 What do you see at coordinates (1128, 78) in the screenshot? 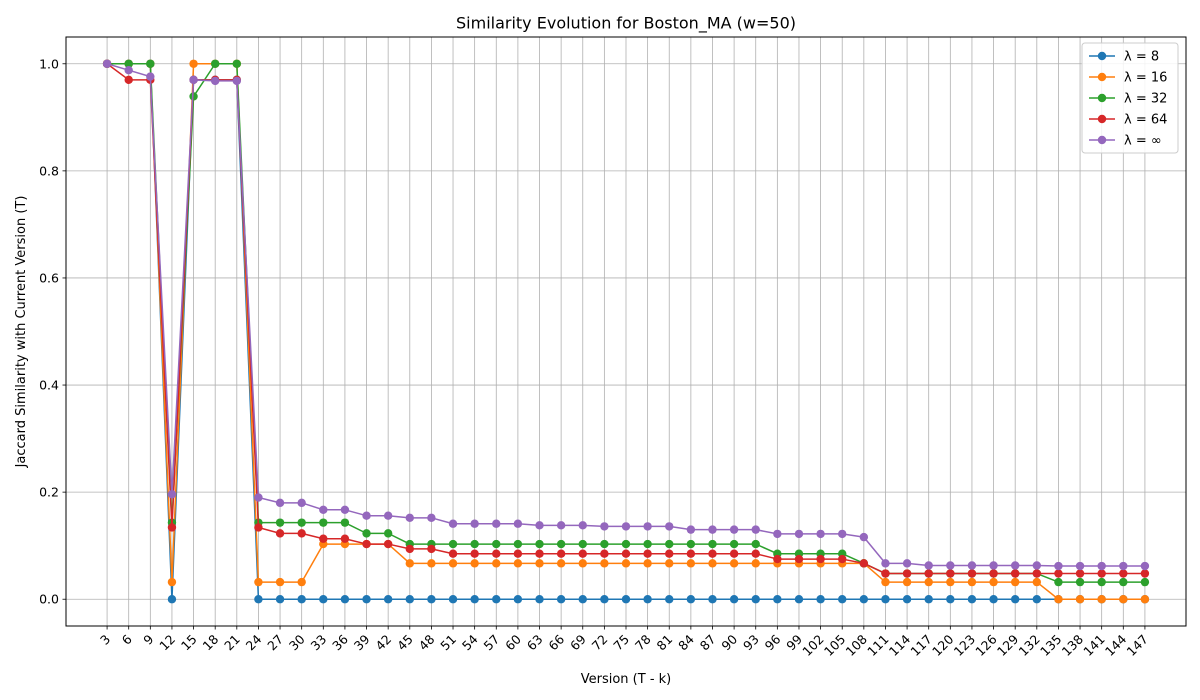
I see `legend-item: λ = 16` at bounding box center [1128, 78].